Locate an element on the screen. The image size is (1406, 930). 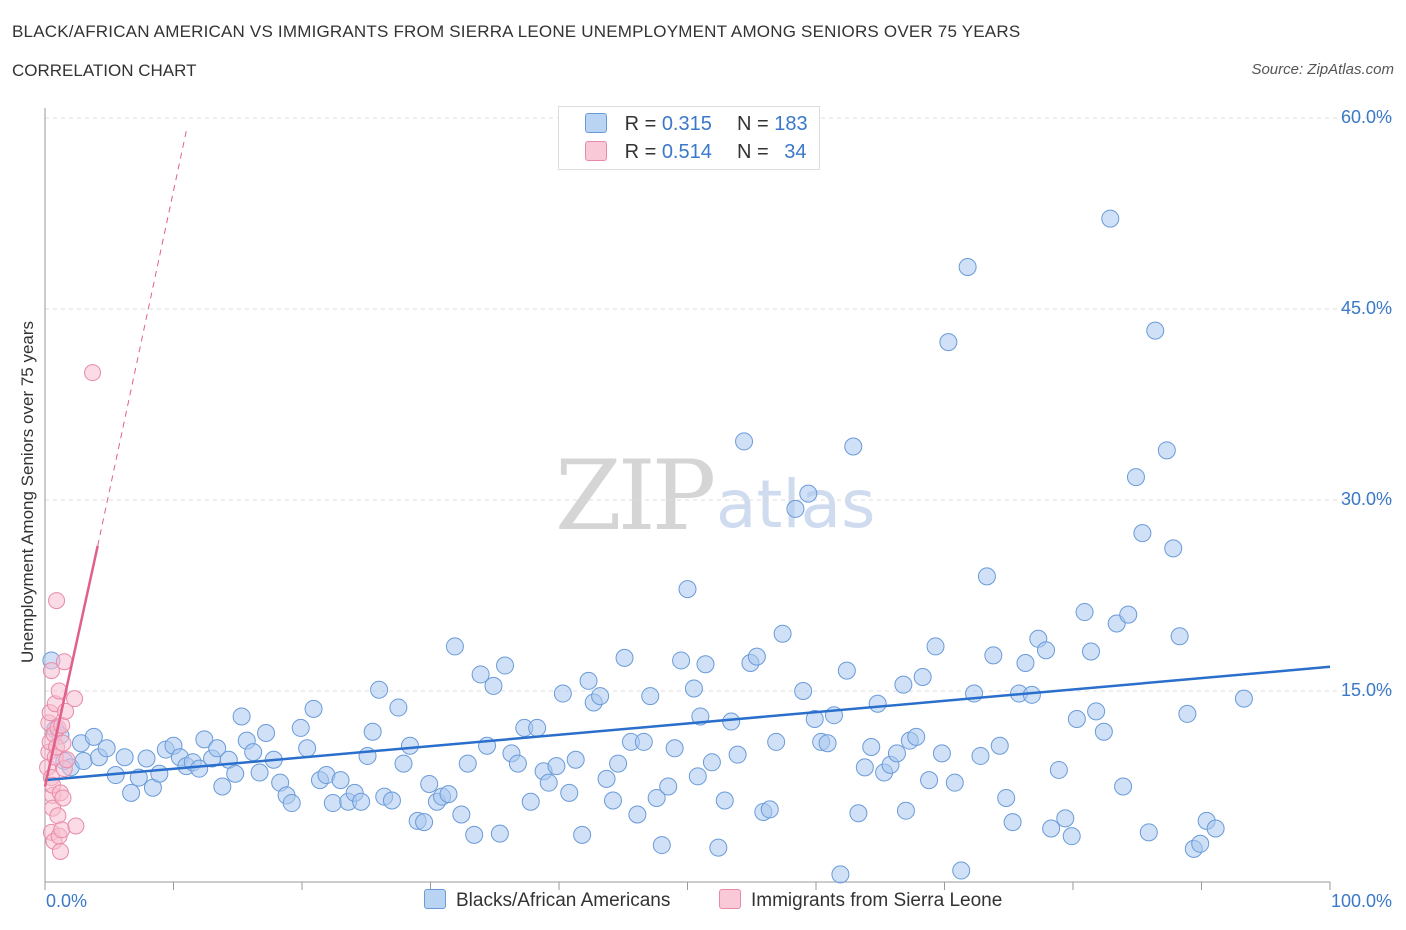
source-label: Source: ZipAtlas.com is located at coordinates (1322, 69).